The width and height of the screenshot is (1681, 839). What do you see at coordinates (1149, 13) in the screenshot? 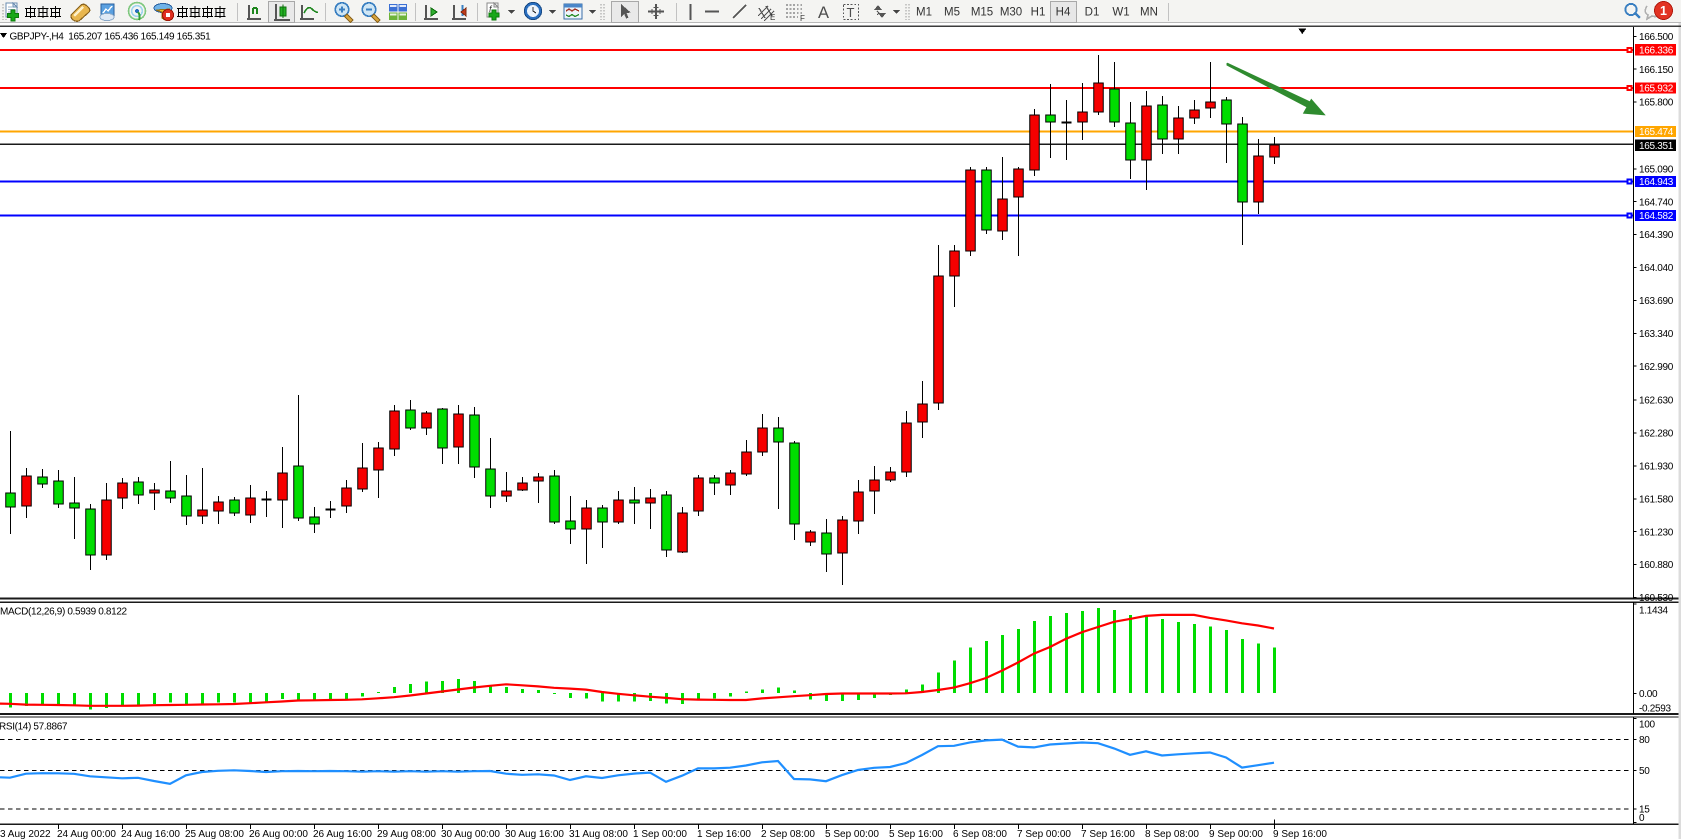
I see `svg-text: MN` at bounding box center [1149, 13].